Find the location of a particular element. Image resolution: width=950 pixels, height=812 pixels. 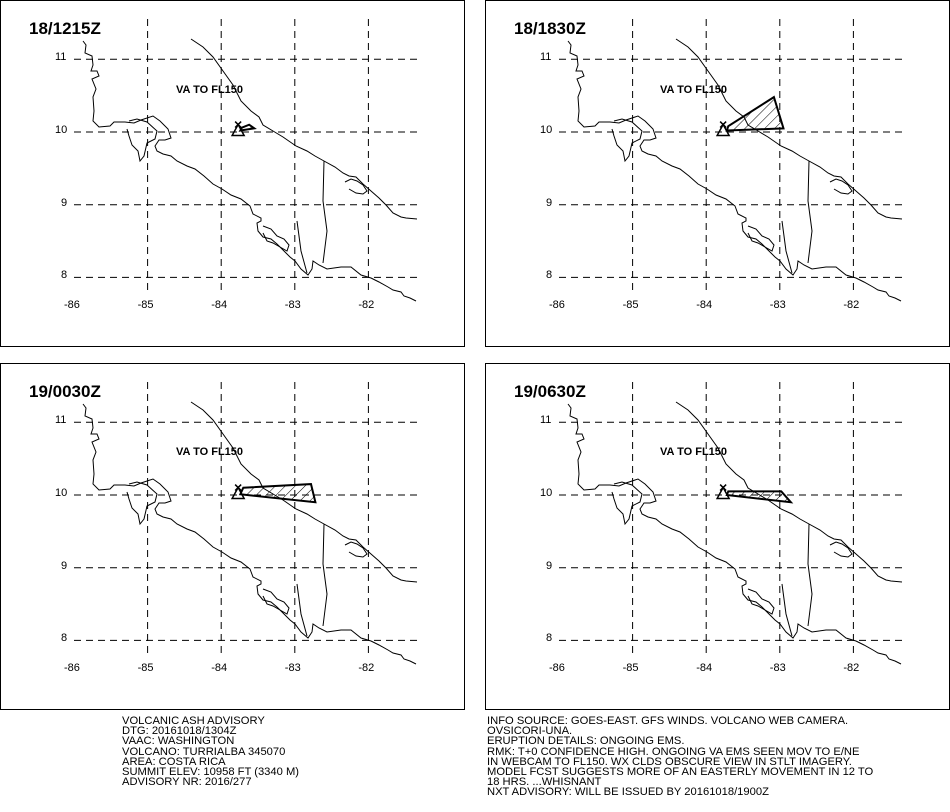

panel-time-label: 19/0030Z is located at coordinates (65, 391).